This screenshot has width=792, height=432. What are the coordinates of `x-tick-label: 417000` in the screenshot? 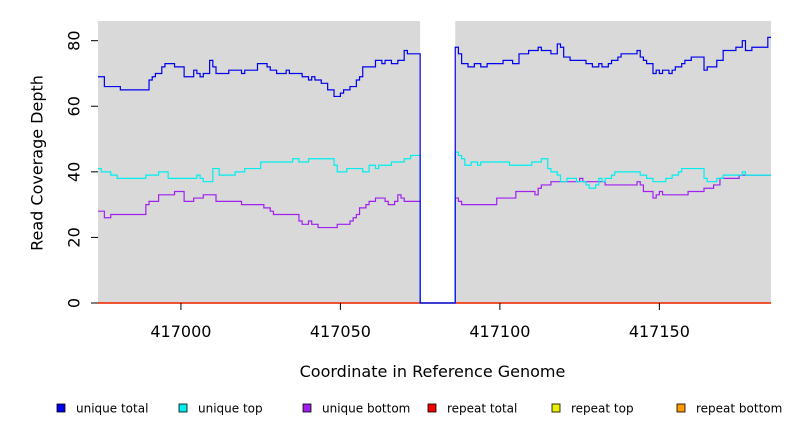 It's located at (180, 331).